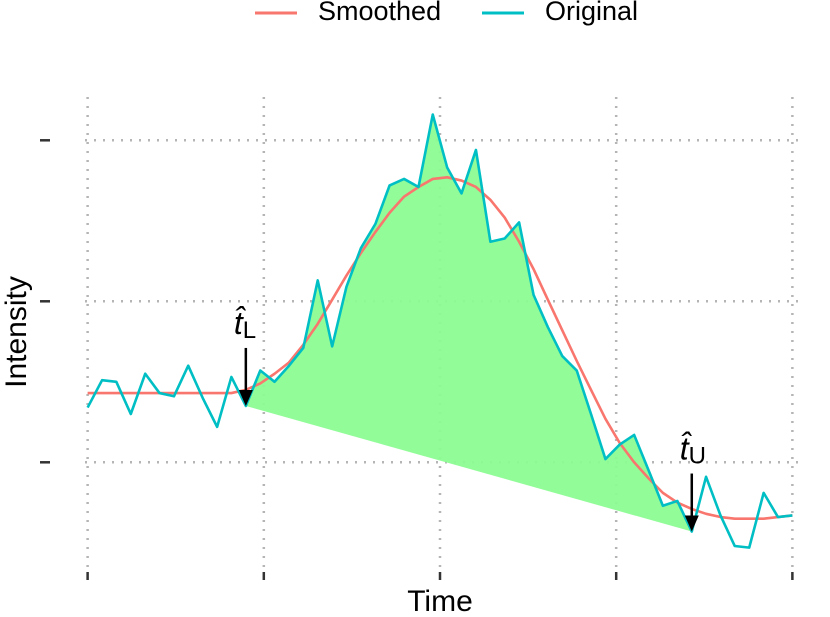 Image resolution: width=830 pixels, height=617 pixels. I want to click on annotation-label: t̂U, so click(693, 450).